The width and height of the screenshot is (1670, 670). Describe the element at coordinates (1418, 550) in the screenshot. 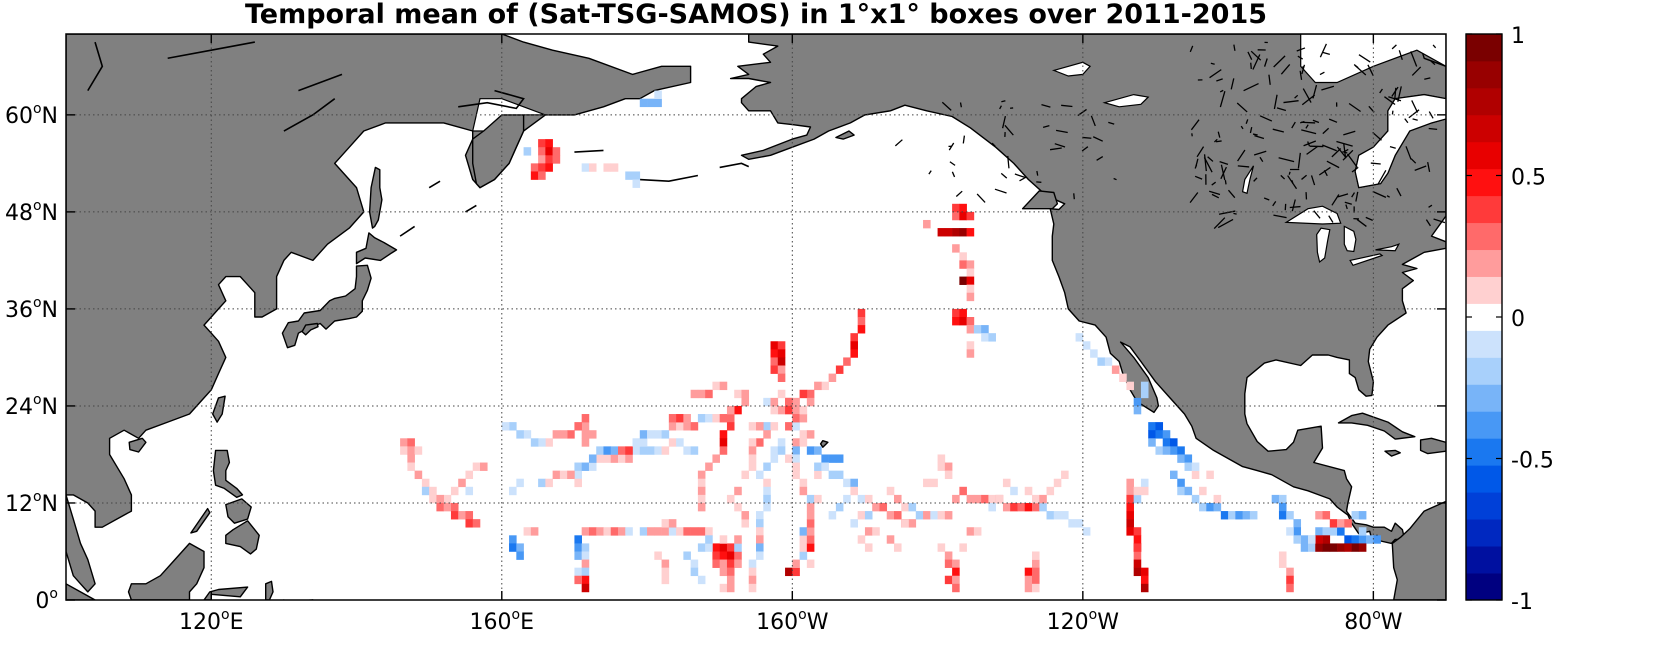

I see `south-america-corner` at that location.